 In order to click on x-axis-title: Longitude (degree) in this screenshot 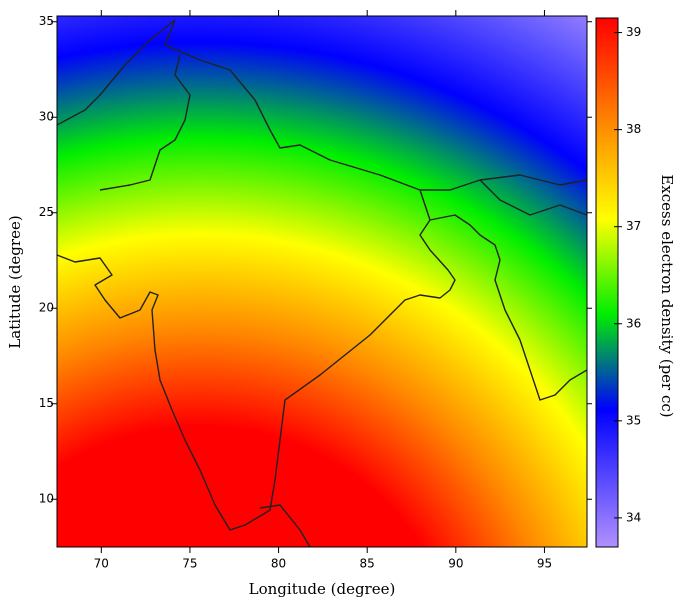, I will do `click(322, 589)`.